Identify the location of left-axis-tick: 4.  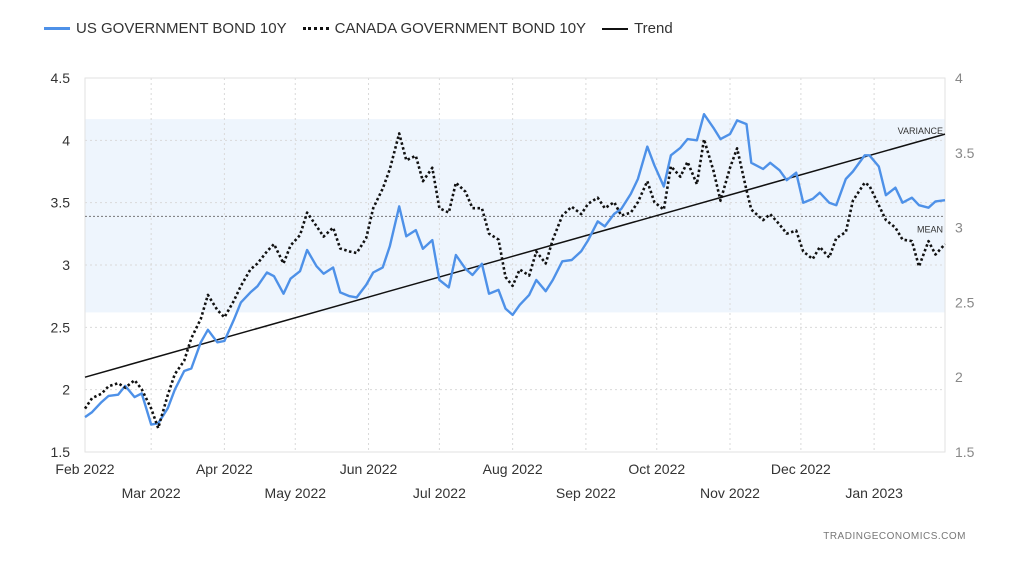
(66, 140).